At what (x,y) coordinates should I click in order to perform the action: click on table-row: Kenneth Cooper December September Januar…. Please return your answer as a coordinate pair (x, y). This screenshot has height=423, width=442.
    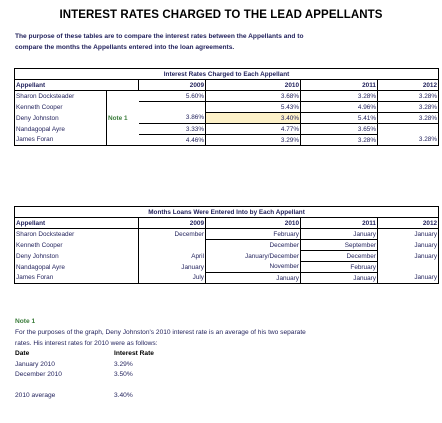
    Looking at the image, I should click on (227, 245).